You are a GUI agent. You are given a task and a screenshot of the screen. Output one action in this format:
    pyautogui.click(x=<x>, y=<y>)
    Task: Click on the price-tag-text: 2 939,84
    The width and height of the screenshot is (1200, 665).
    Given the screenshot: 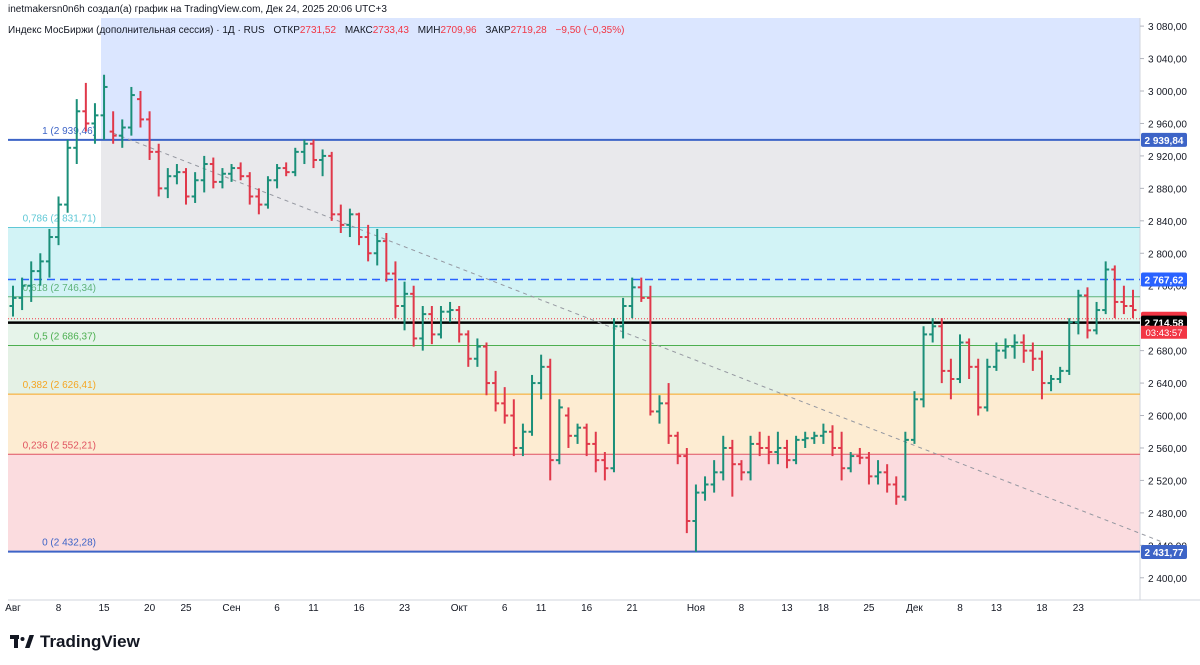 What is the action you would take?
    pyautogui.click(x=1164, y=141)
    